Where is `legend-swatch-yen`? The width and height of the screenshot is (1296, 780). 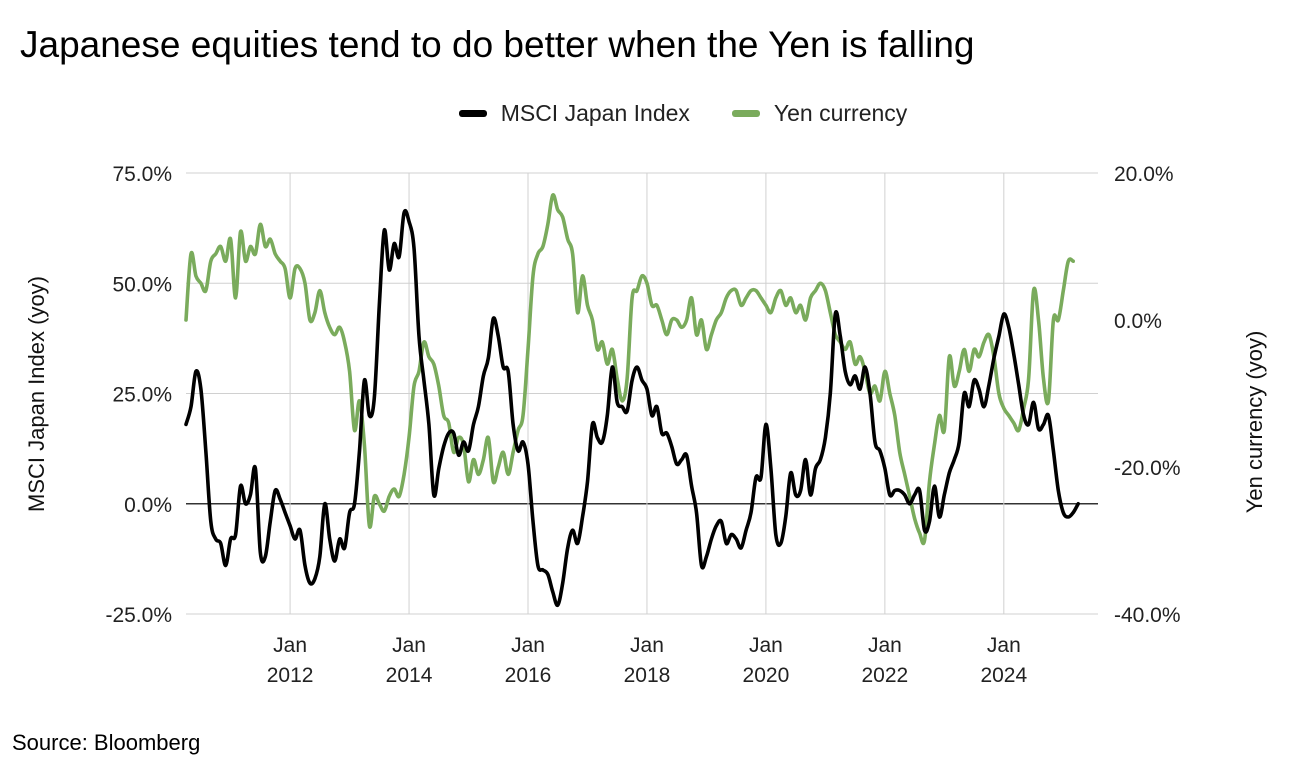
legend-swatch-yen is located at coordinates (745, 113).